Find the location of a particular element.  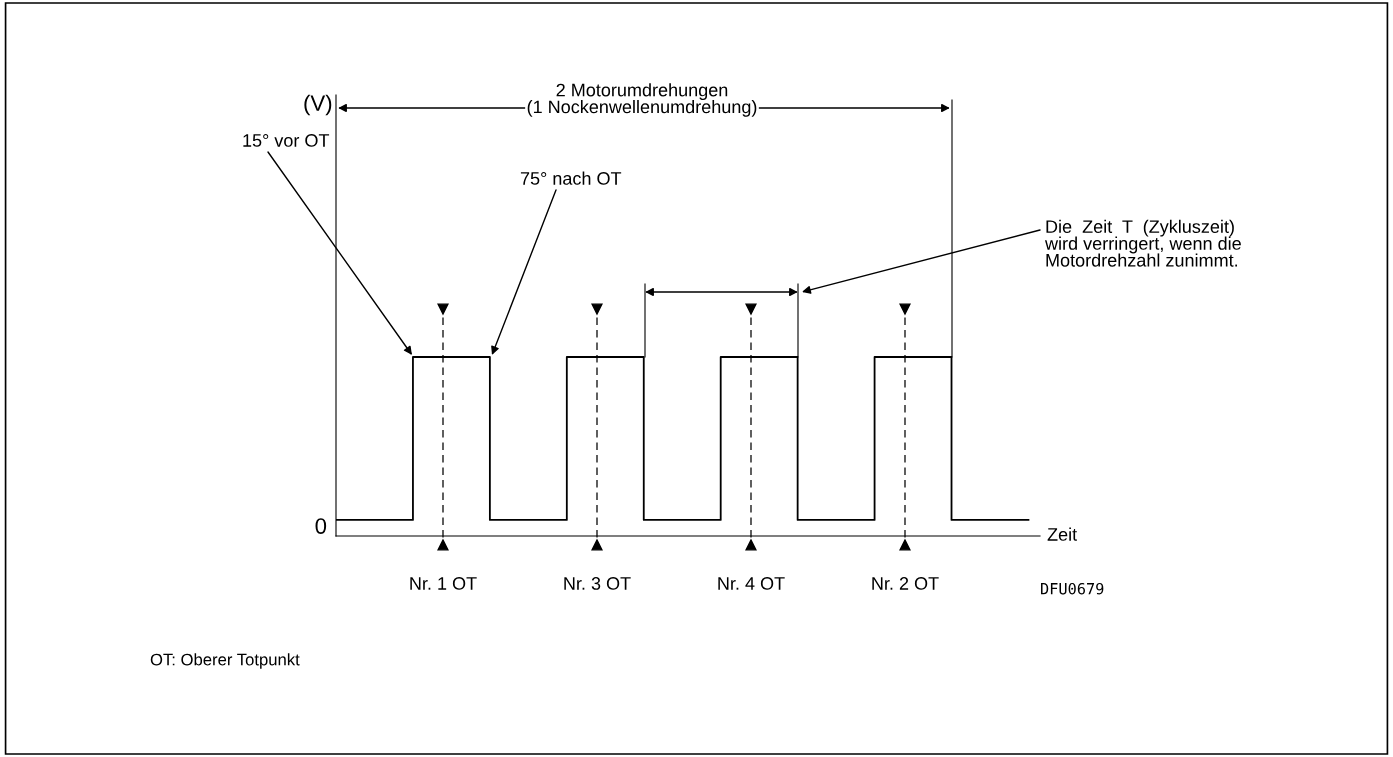

text: 0 is located at coordinates (321, 526).